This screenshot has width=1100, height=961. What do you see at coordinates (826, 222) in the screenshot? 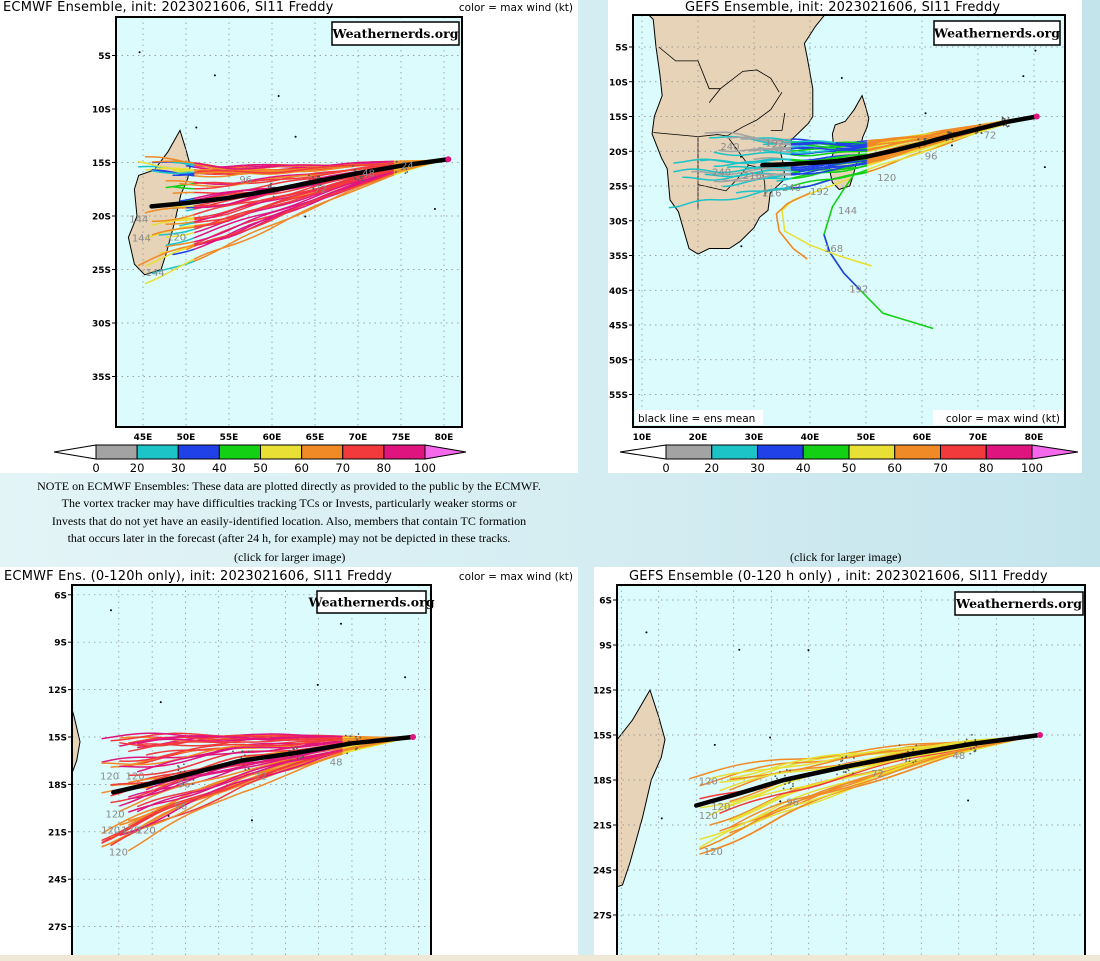
I see `member-track` at bounding box center [826, 222].